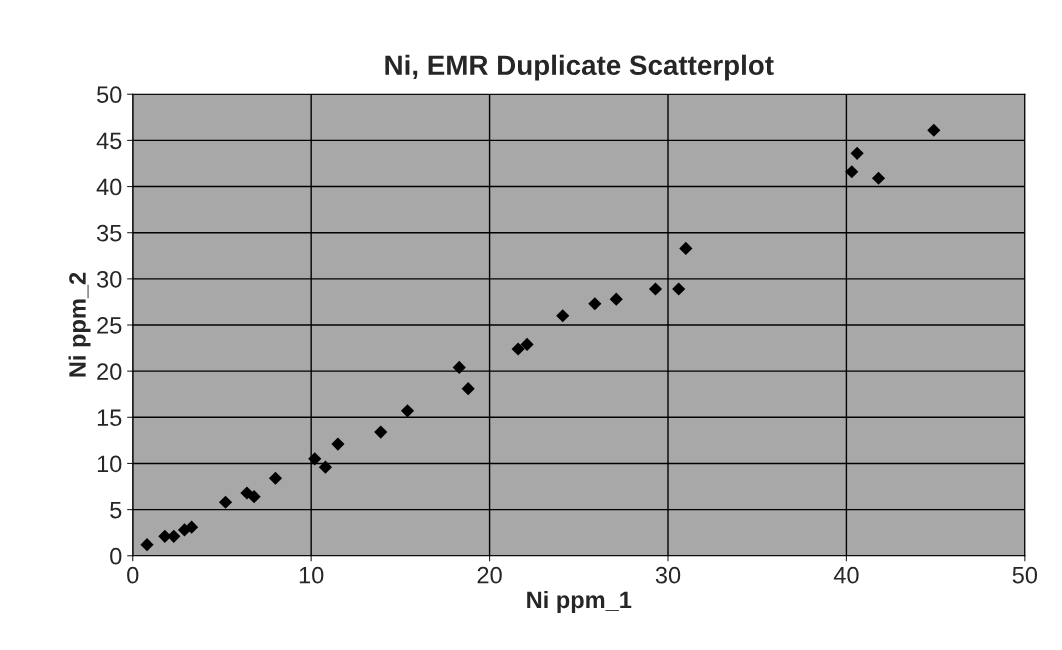 The height and width of the screenshot is (650, 1062). I want to click on y-tick-label: 0, so click(116, 556).